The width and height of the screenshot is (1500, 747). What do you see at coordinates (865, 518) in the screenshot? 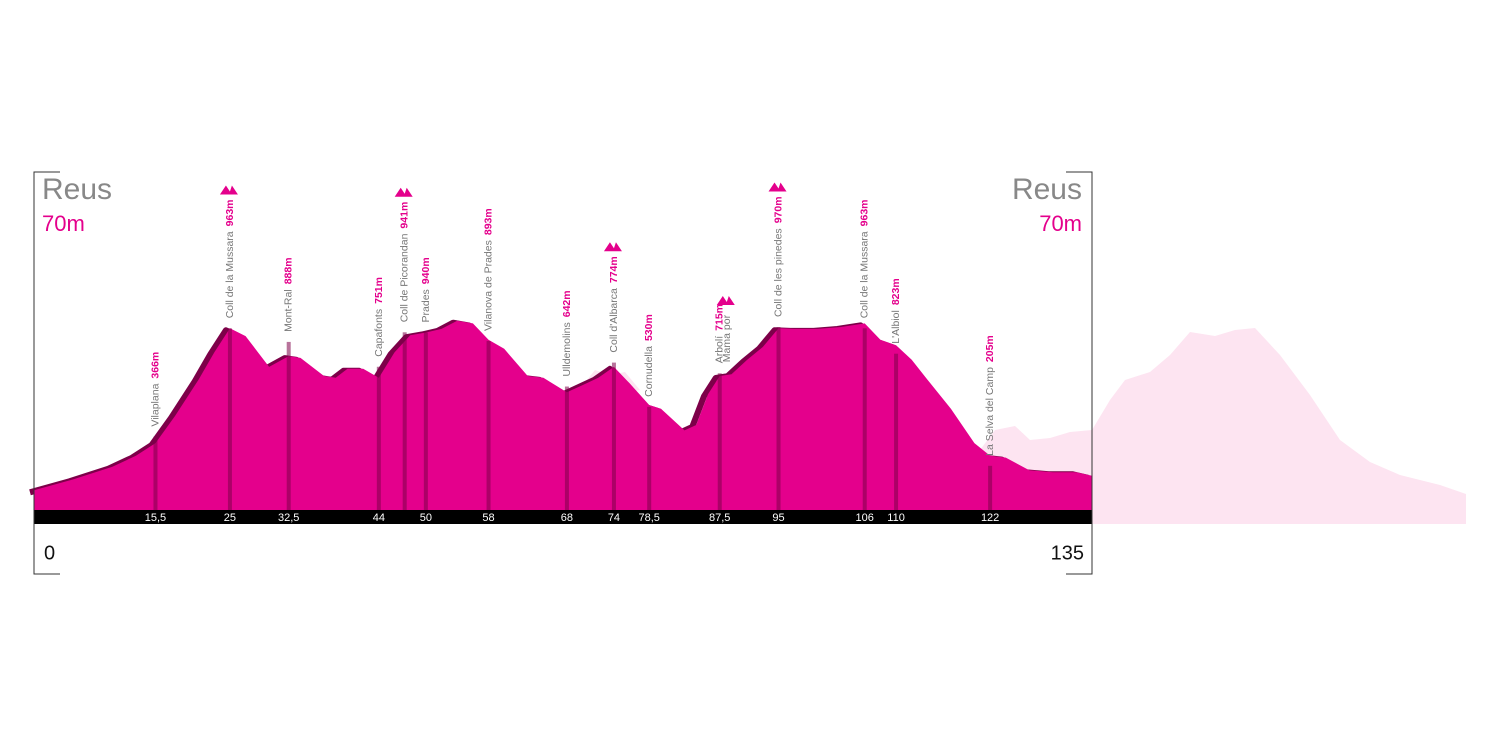
I see `x-tick-label: 106` at bounding box center [865, 518].